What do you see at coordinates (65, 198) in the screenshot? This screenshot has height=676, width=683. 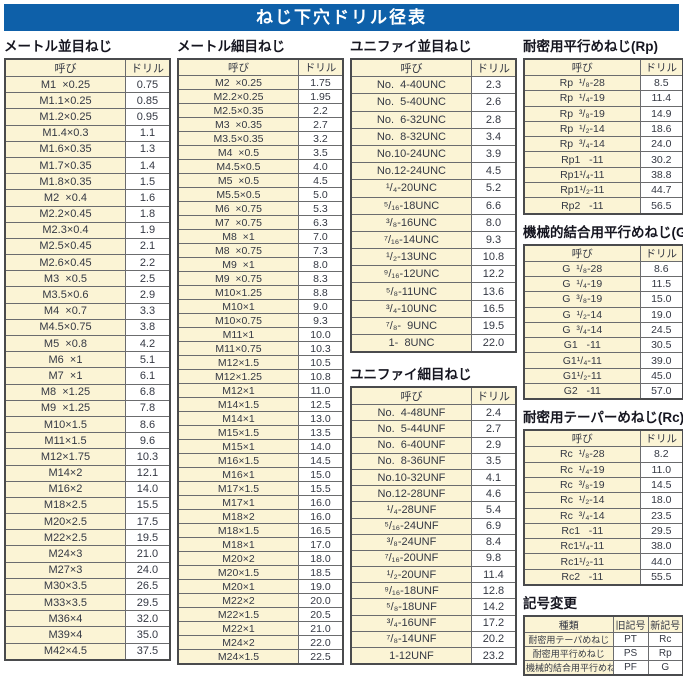 I see `thread-name-cell: M2 ×0.4` at bounding box center [65, 198].